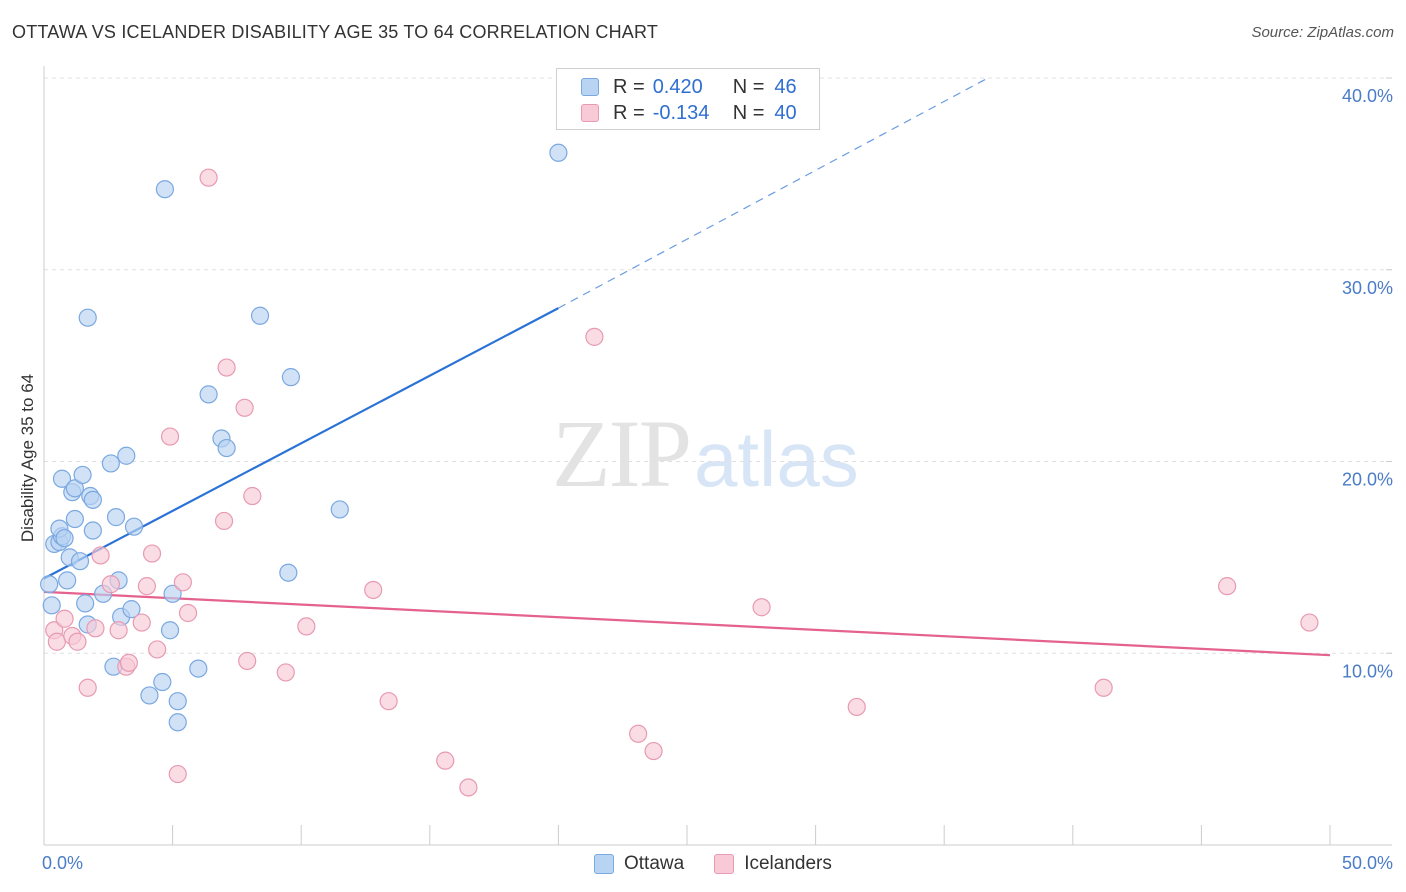 Image resolution: width=1406 pixels, height=892 pixels. I want to click on legend-n-label: N =, so click(748, 86).